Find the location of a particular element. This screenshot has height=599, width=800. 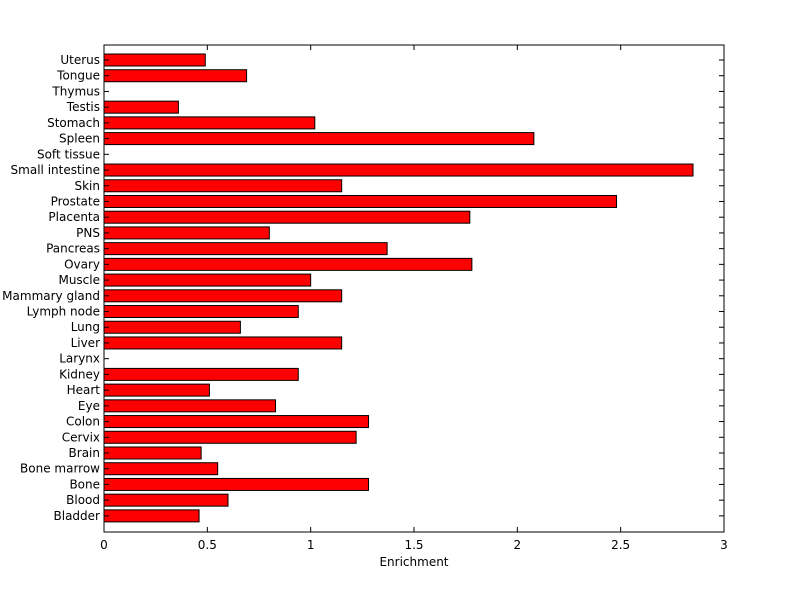

y-tick-label: Muscle is located at coordinates (79, 280).